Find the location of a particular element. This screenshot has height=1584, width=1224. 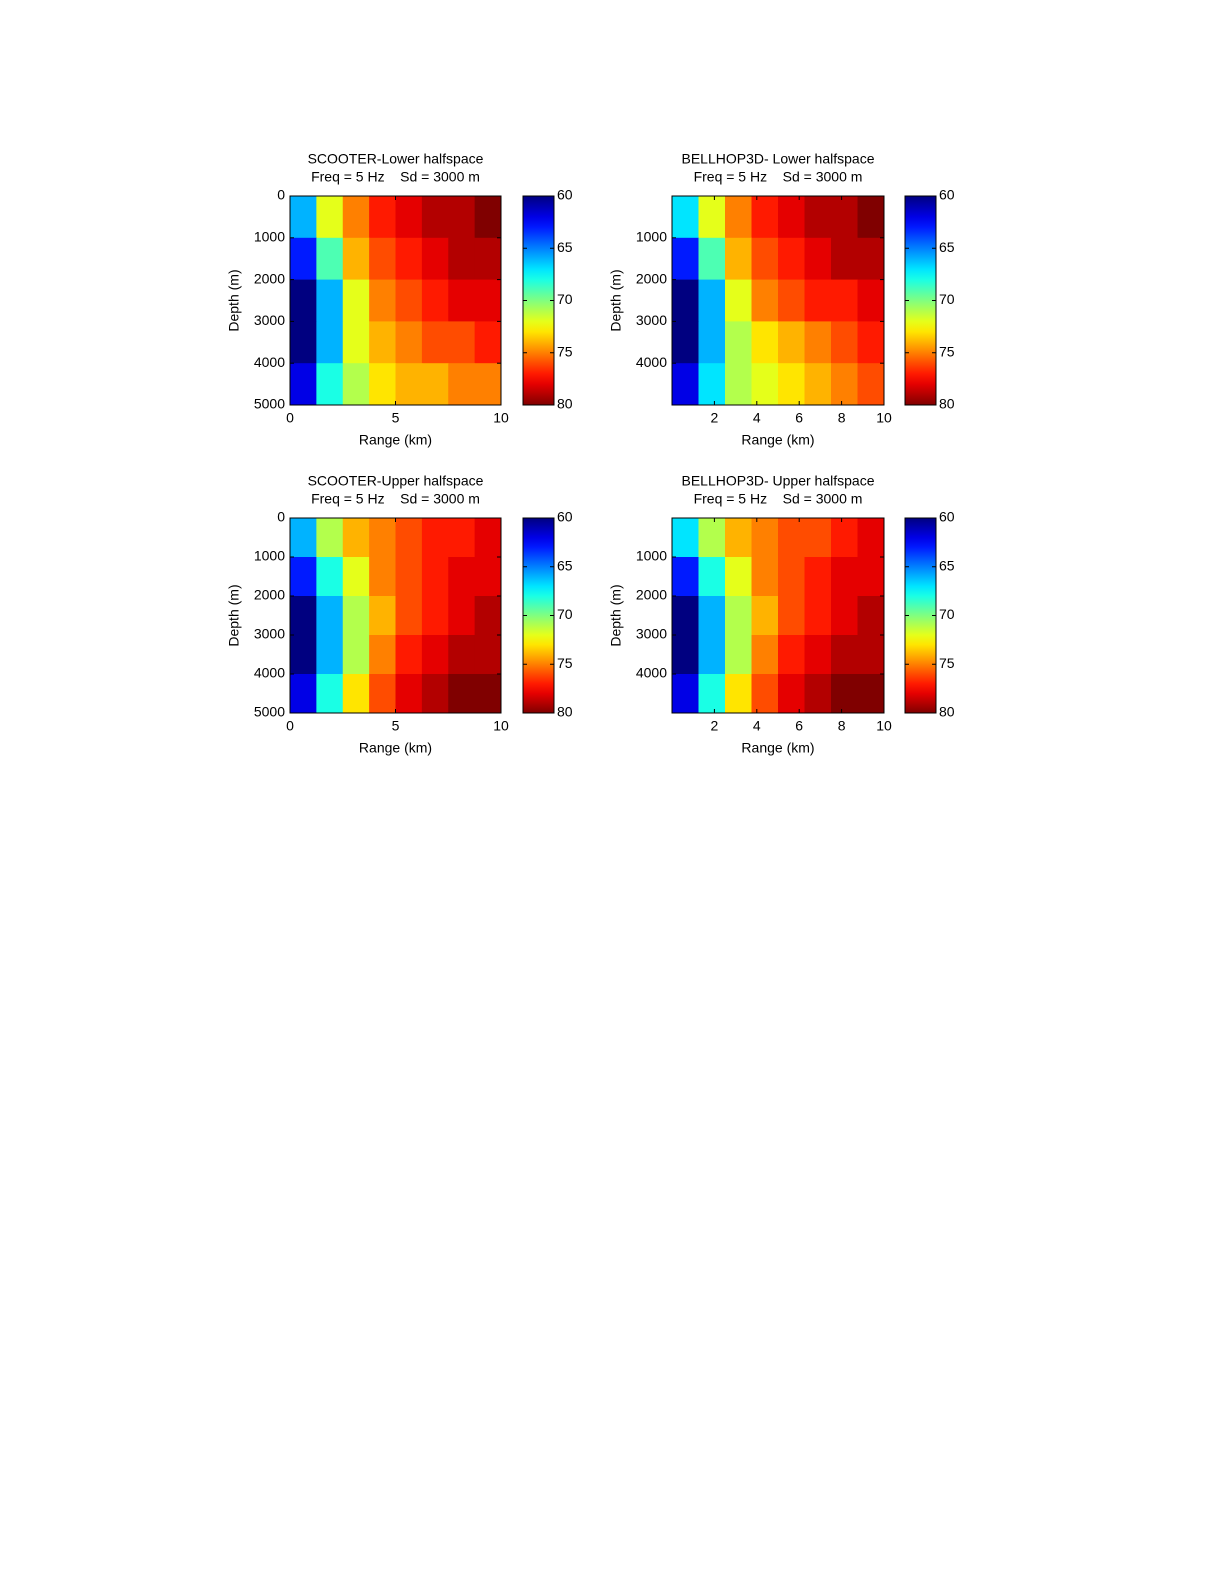

y-axis-label: Depth (m) is located at coordinates (234, 615).